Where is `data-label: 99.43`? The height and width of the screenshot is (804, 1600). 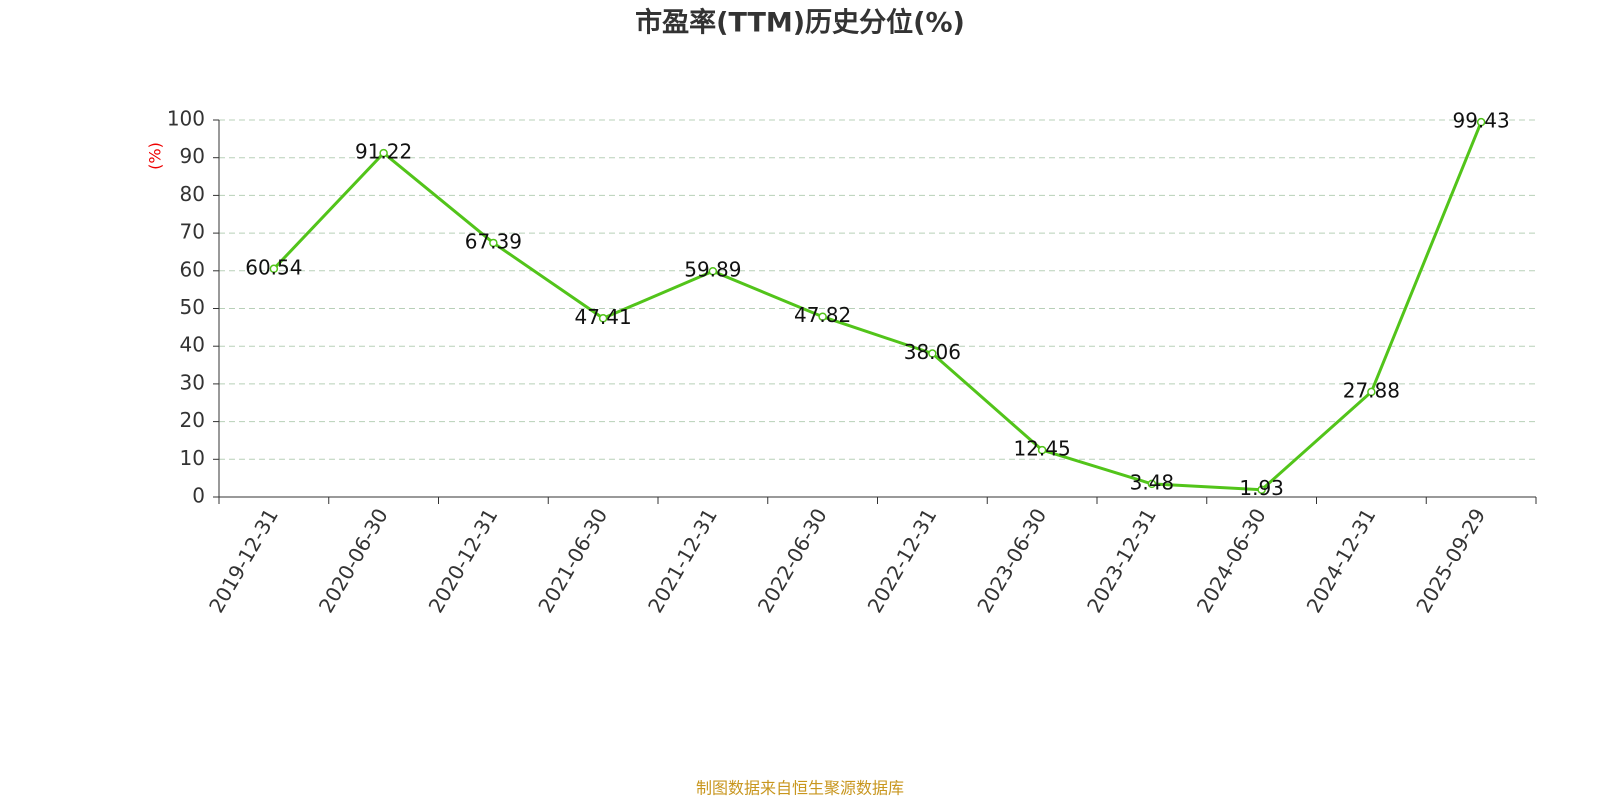 data-label: 99.43 is located at coordinates (1480, 121).